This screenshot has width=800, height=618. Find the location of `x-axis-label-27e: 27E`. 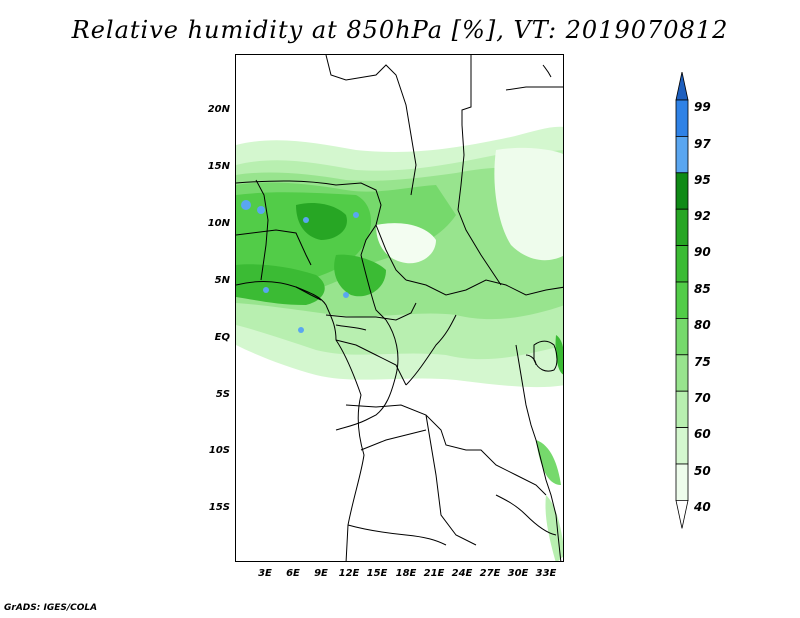

x-axis-label-27e: 27E is located at coordinates (490, 573).